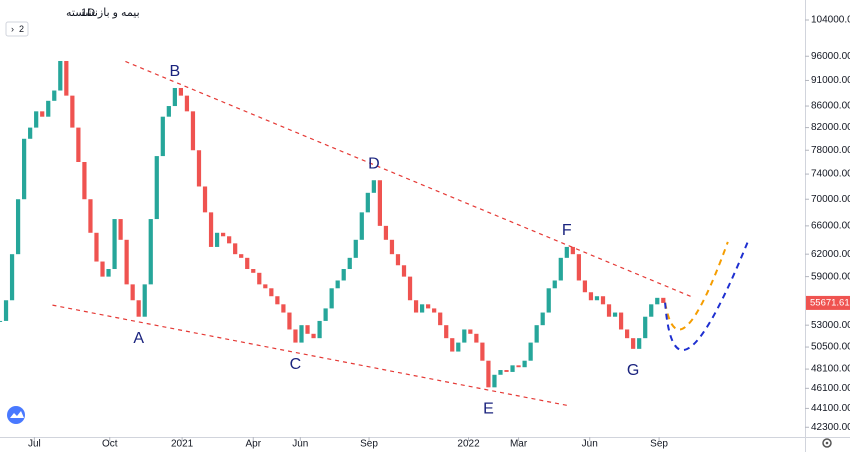  What do you see at coordinates (88, 13) in the screenshot?
I see `interval: 1D` at bounding box center [88, 13].